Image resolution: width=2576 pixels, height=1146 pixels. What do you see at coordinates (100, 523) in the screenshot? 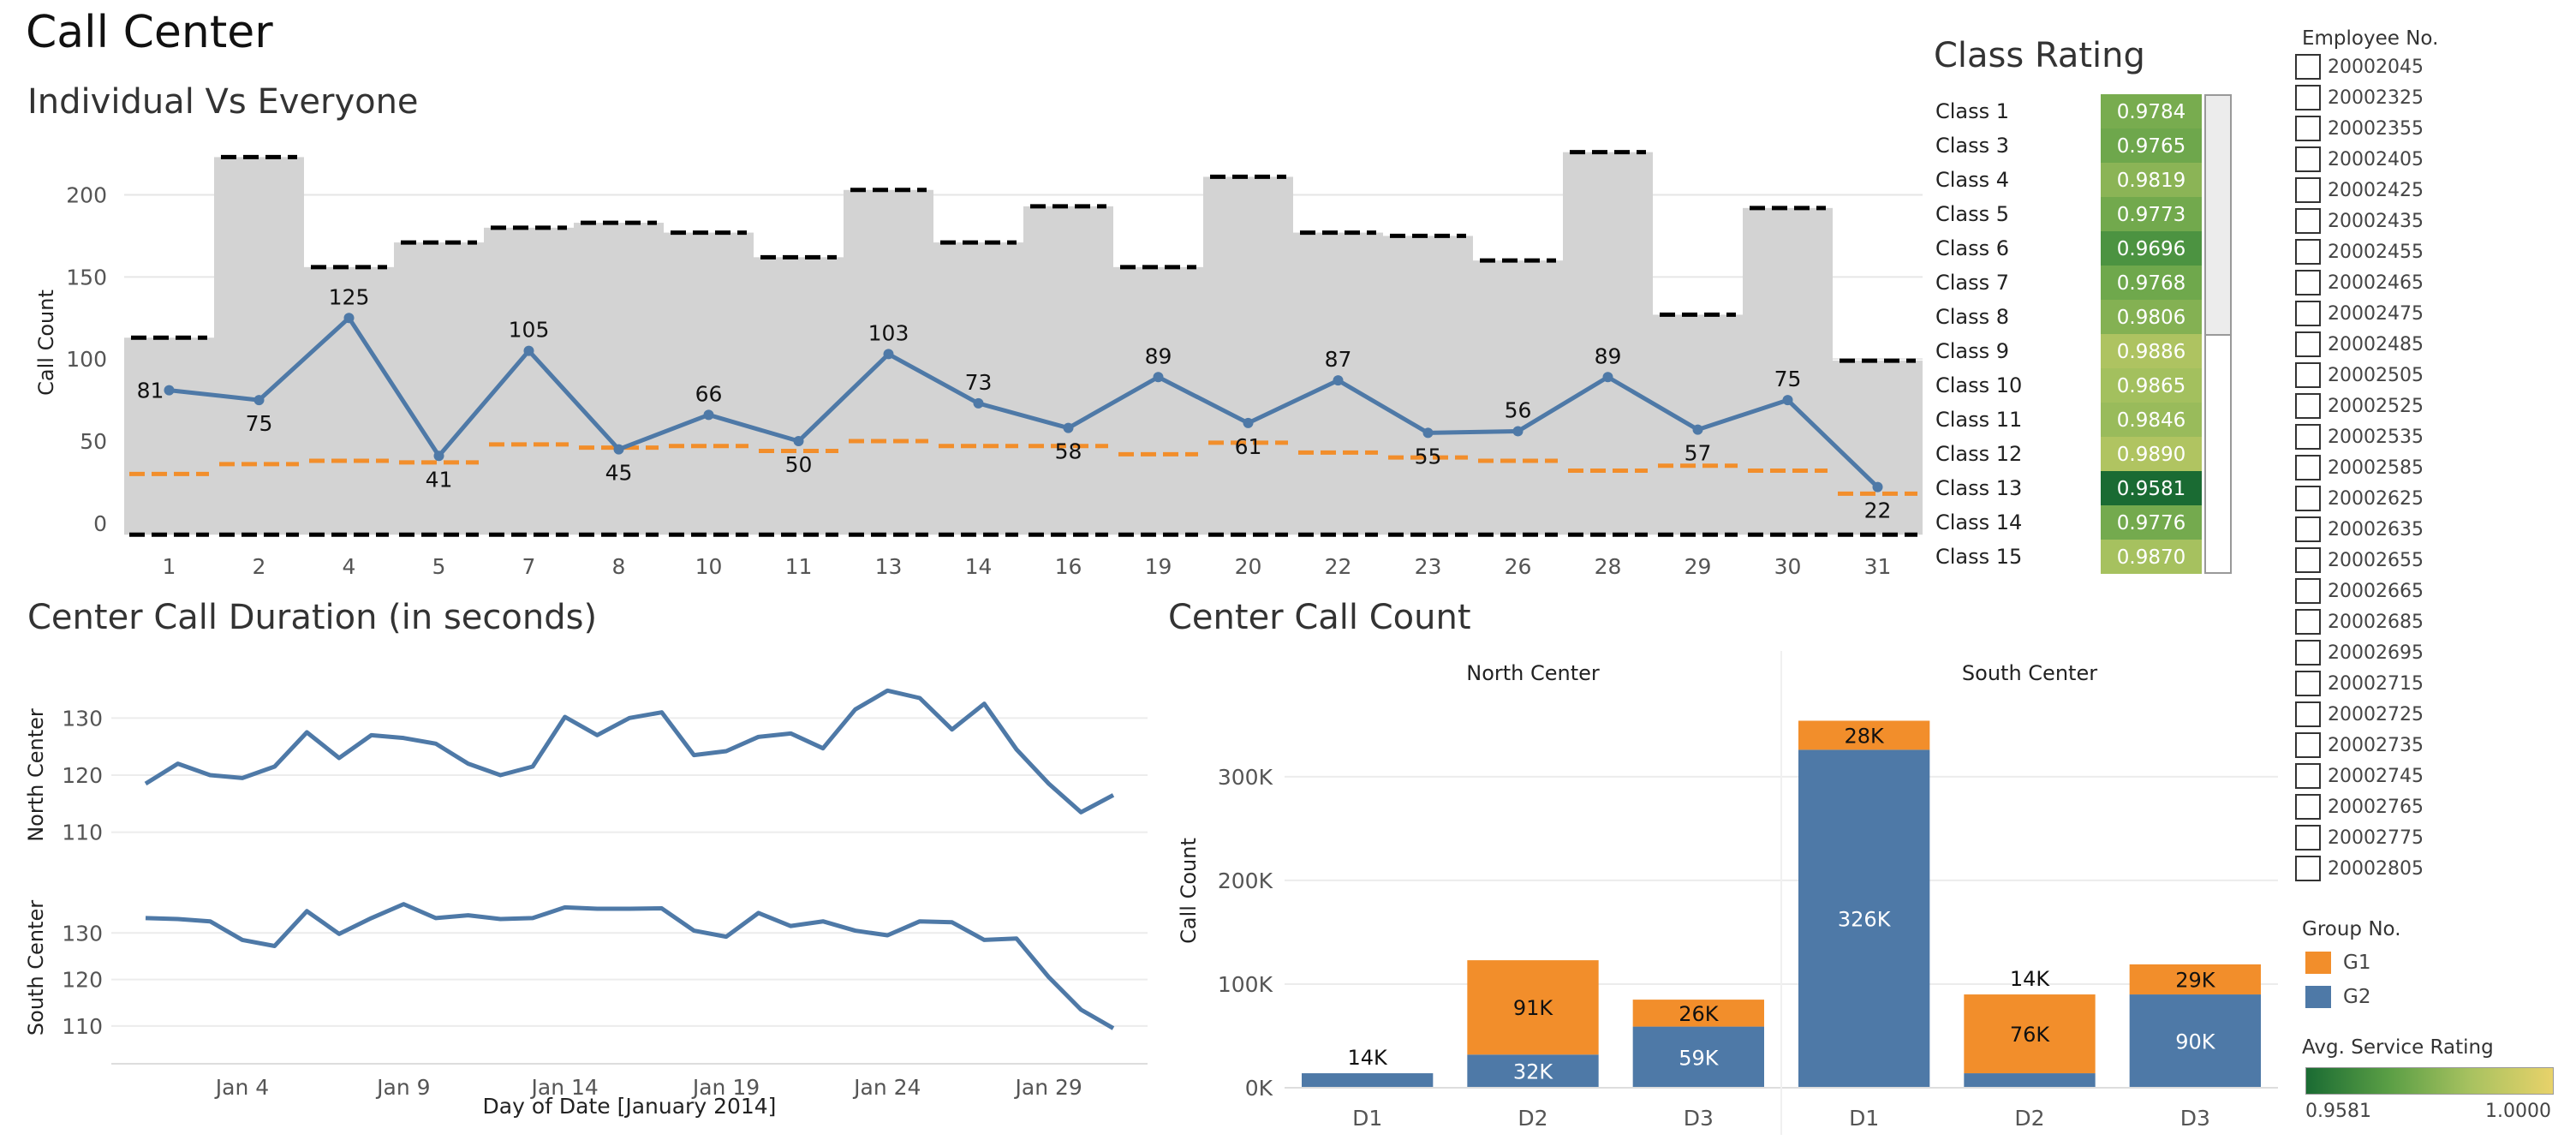
I see `y-tick-label: 0` at bounding box center [100, 523].